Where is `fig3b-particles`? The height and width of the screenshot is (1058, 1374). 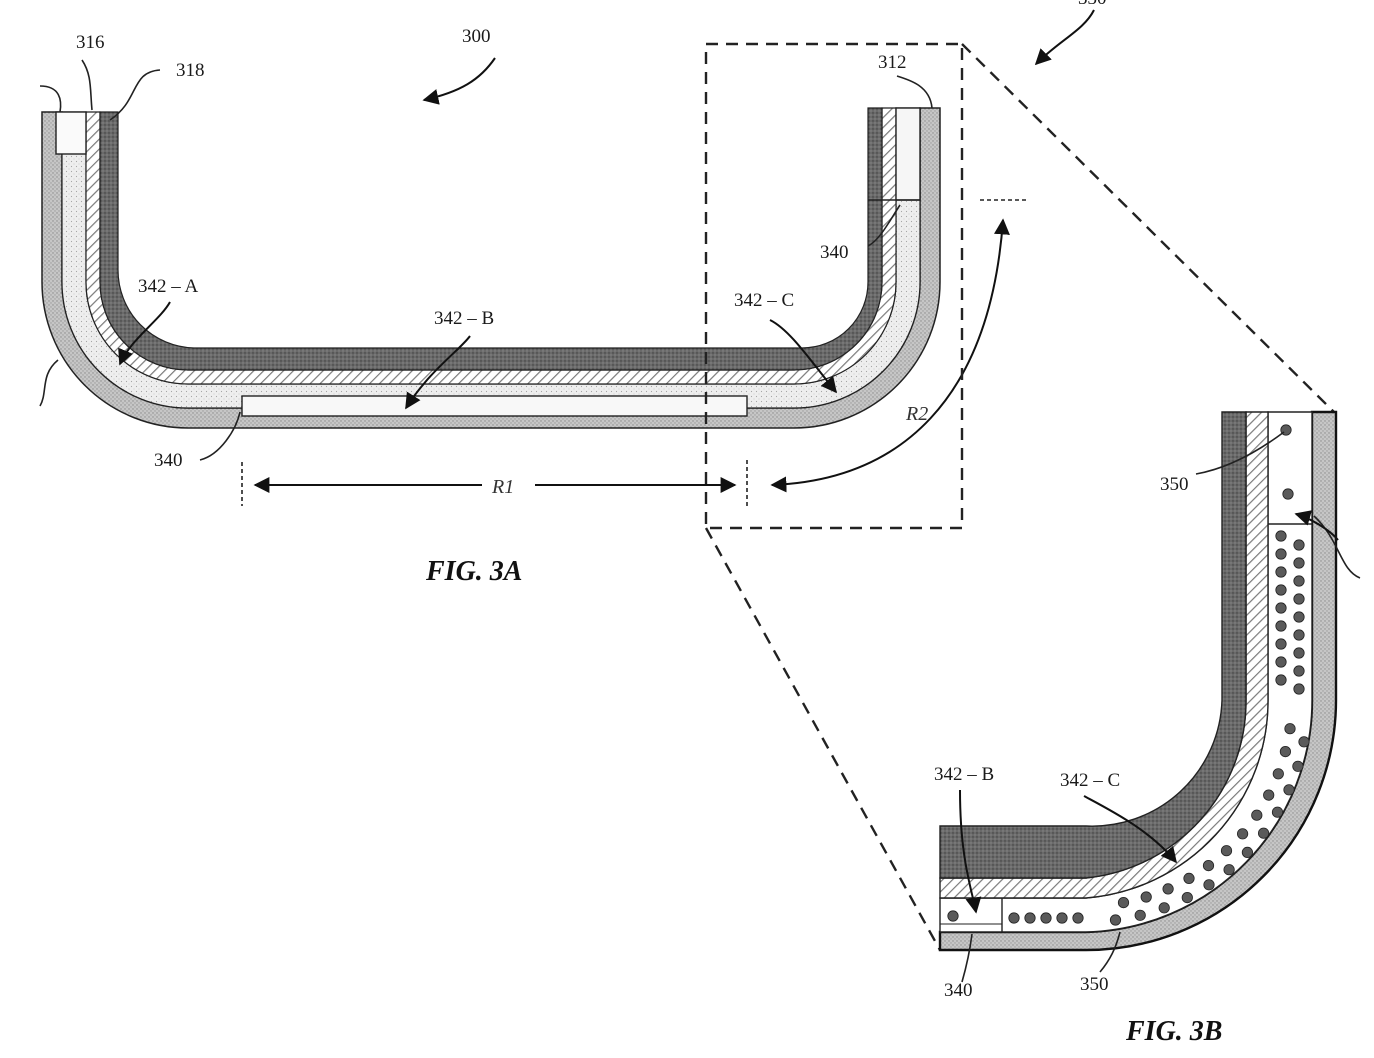
fig3b-particles is located at coordinates (1128, 675).